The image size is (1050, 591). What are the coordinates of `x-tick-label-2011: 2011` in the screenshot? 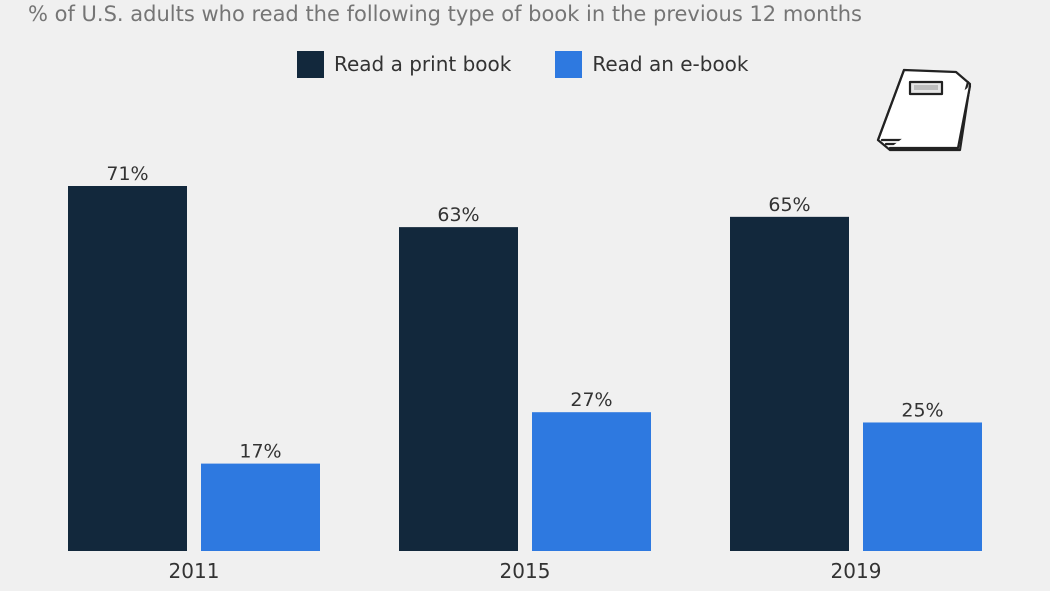 It's located at (194, 571).